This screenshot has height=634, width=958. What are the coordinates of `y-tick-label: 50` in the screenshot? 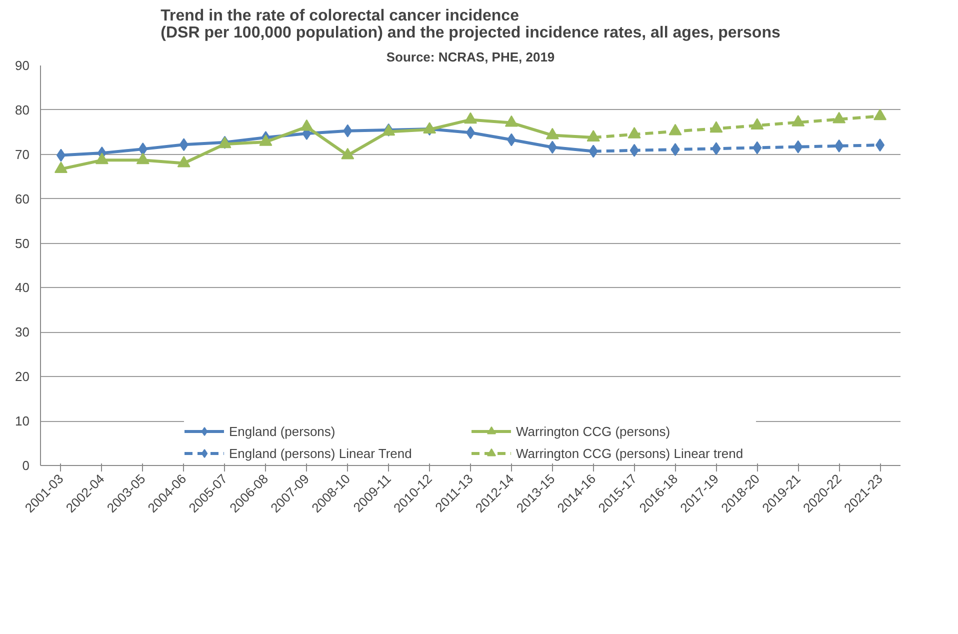 It's located at (22, 243).